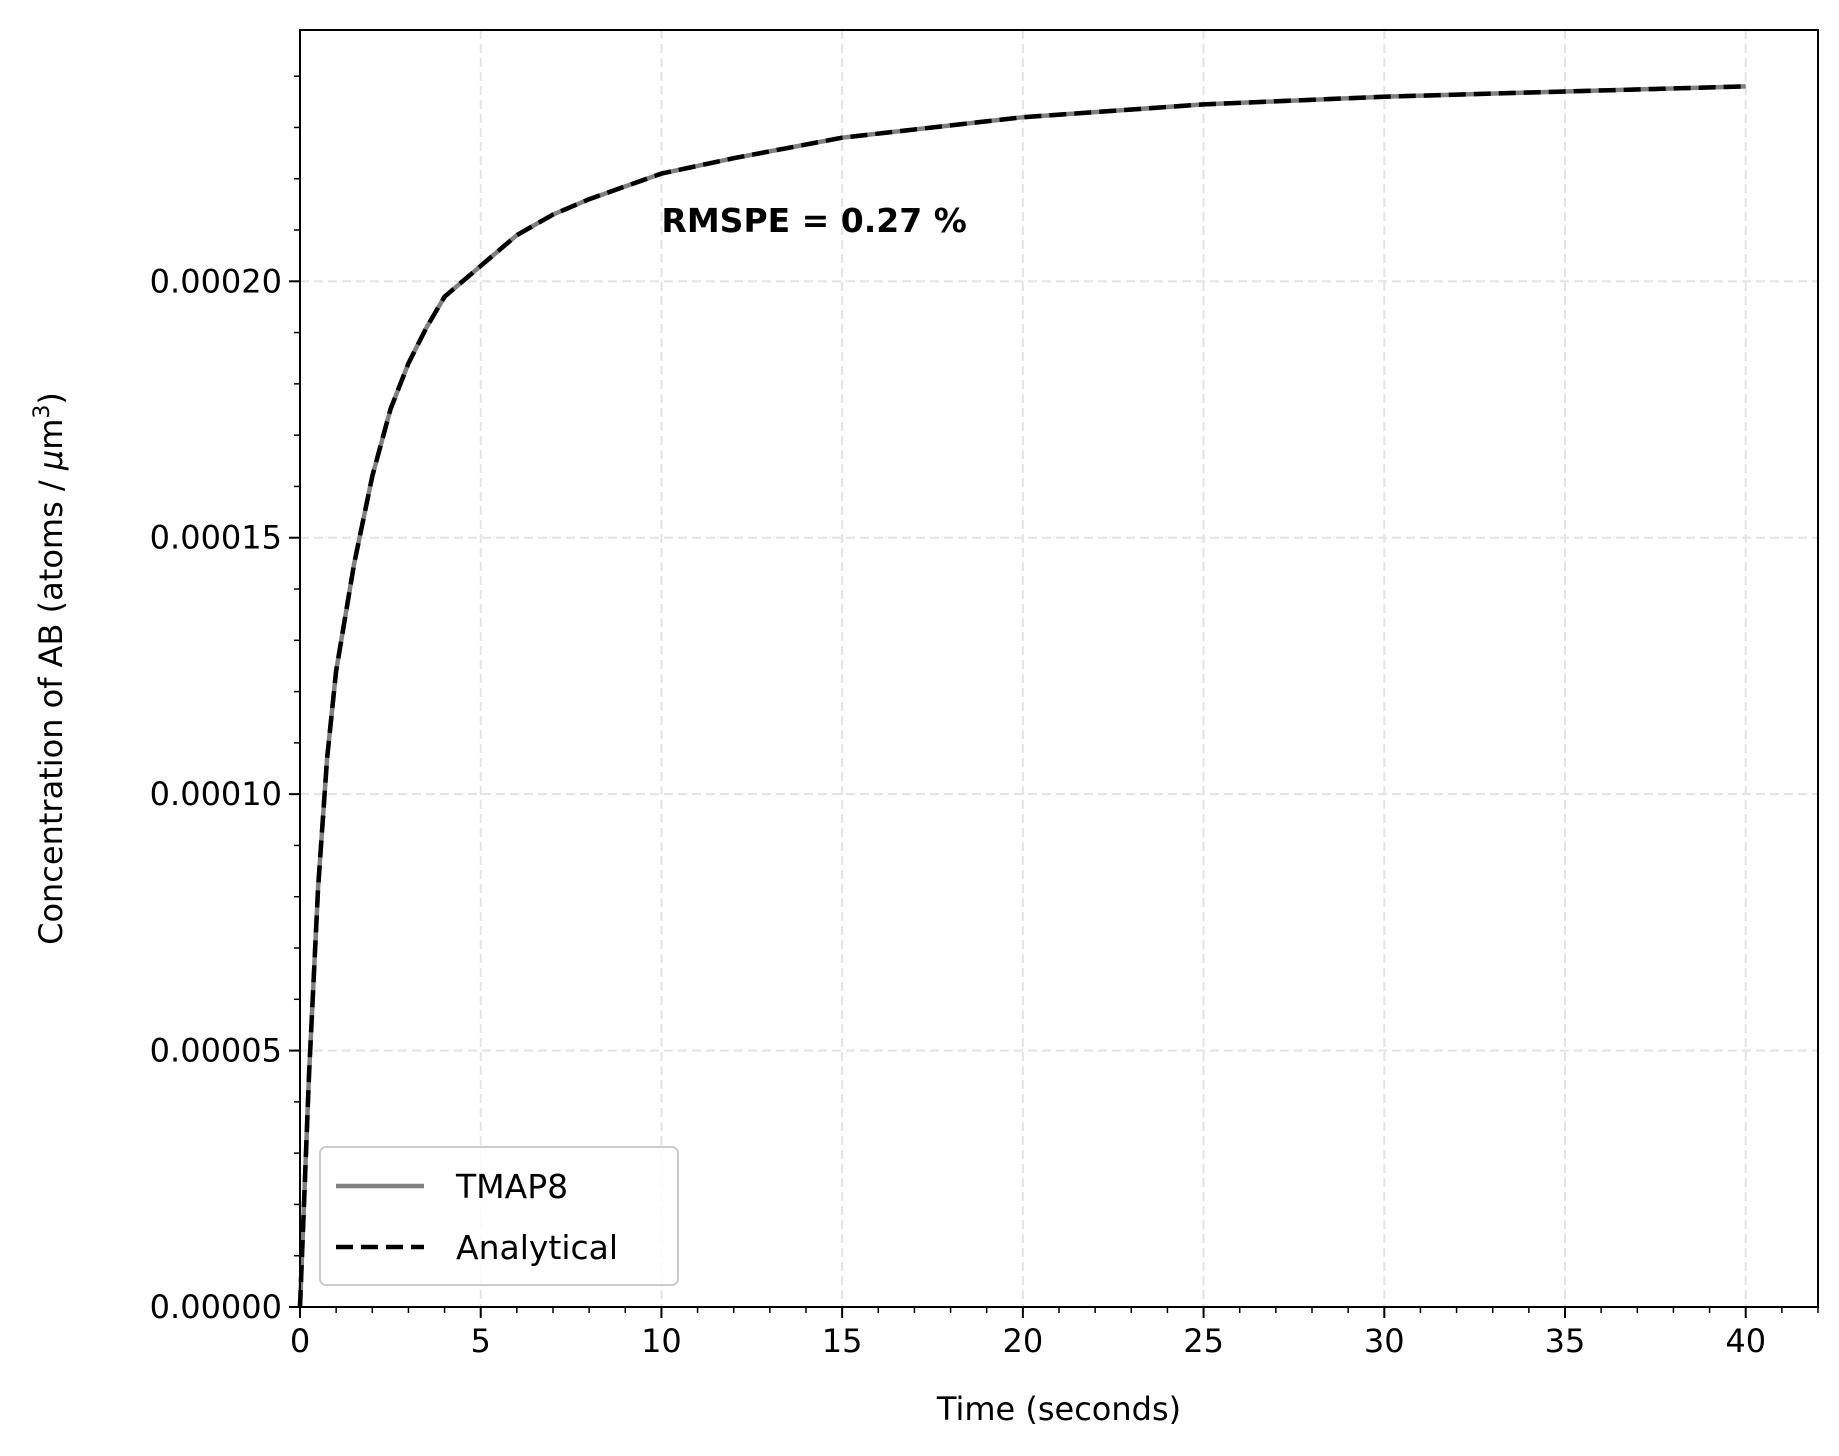 The image size is (1839, 1456). What do you see at coordinates (51, 434) in the screenshot?
I see `y-axis-label-unit: m` at bounding box center [51, 434].